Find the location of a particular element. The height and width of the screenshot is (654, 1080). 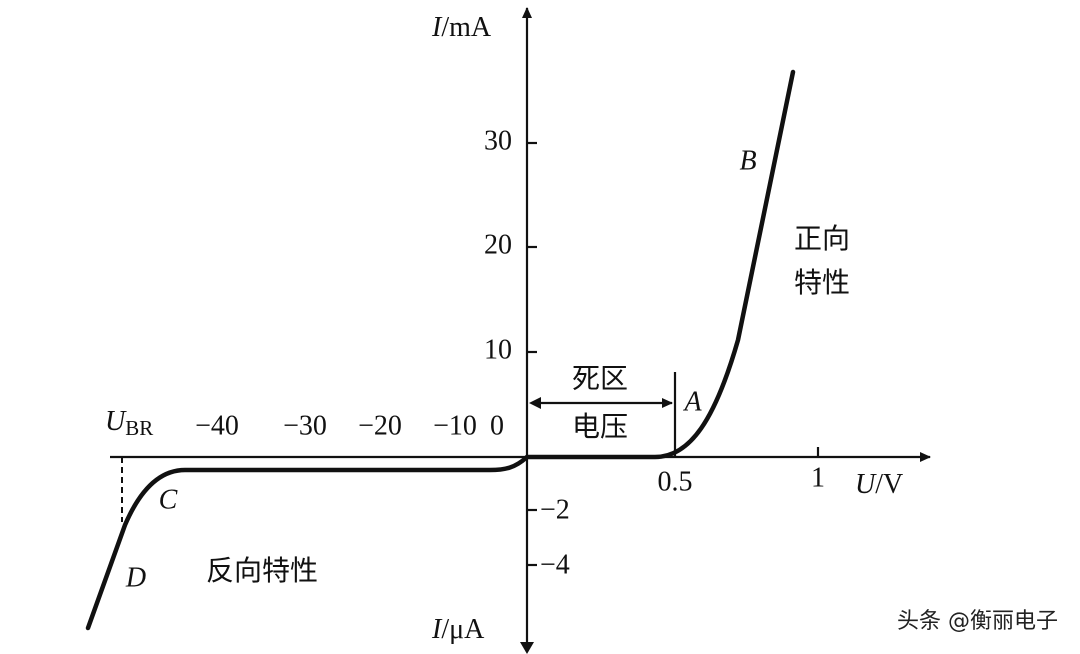

y-tick-label: −4 is located at coordinates (555, 564).